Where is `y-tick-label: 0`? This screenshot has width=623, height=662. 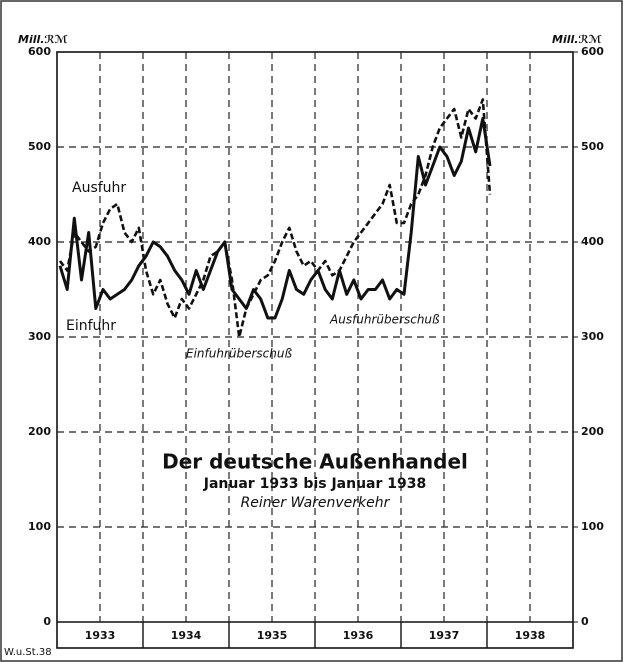 y-tick-label: 0 is located at coordinates (47, 621).